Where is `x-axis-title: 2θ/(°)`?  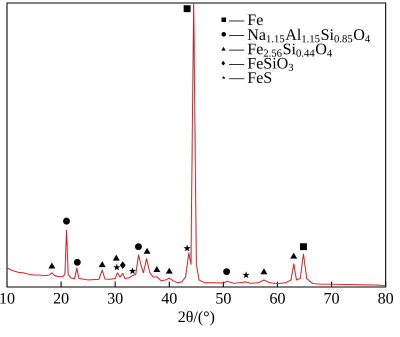
x-axis-title: 2θ/(°) is located at coordinates (196, 318).